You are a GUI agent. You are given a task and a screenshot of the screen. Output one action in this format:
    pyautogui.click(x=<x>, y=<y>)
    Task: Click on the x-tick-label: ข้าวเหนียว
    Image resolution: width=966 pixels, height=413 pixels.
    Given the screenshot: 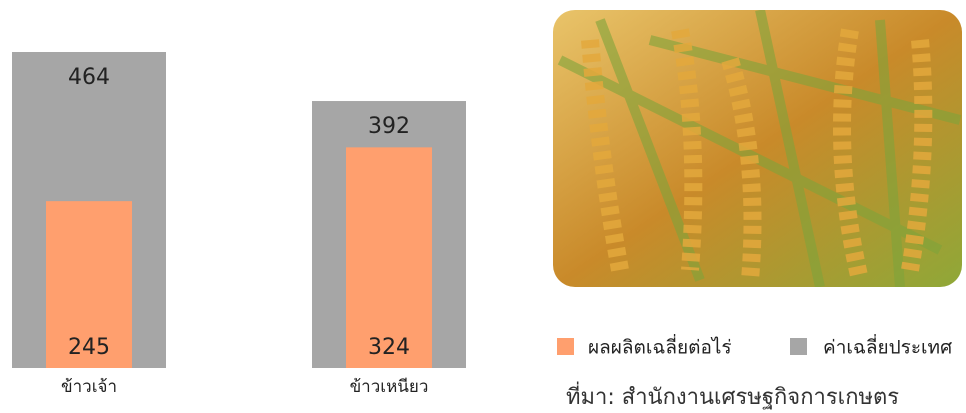 What is the action you would take?
    pyautogui.click(x=389, y=387)
    